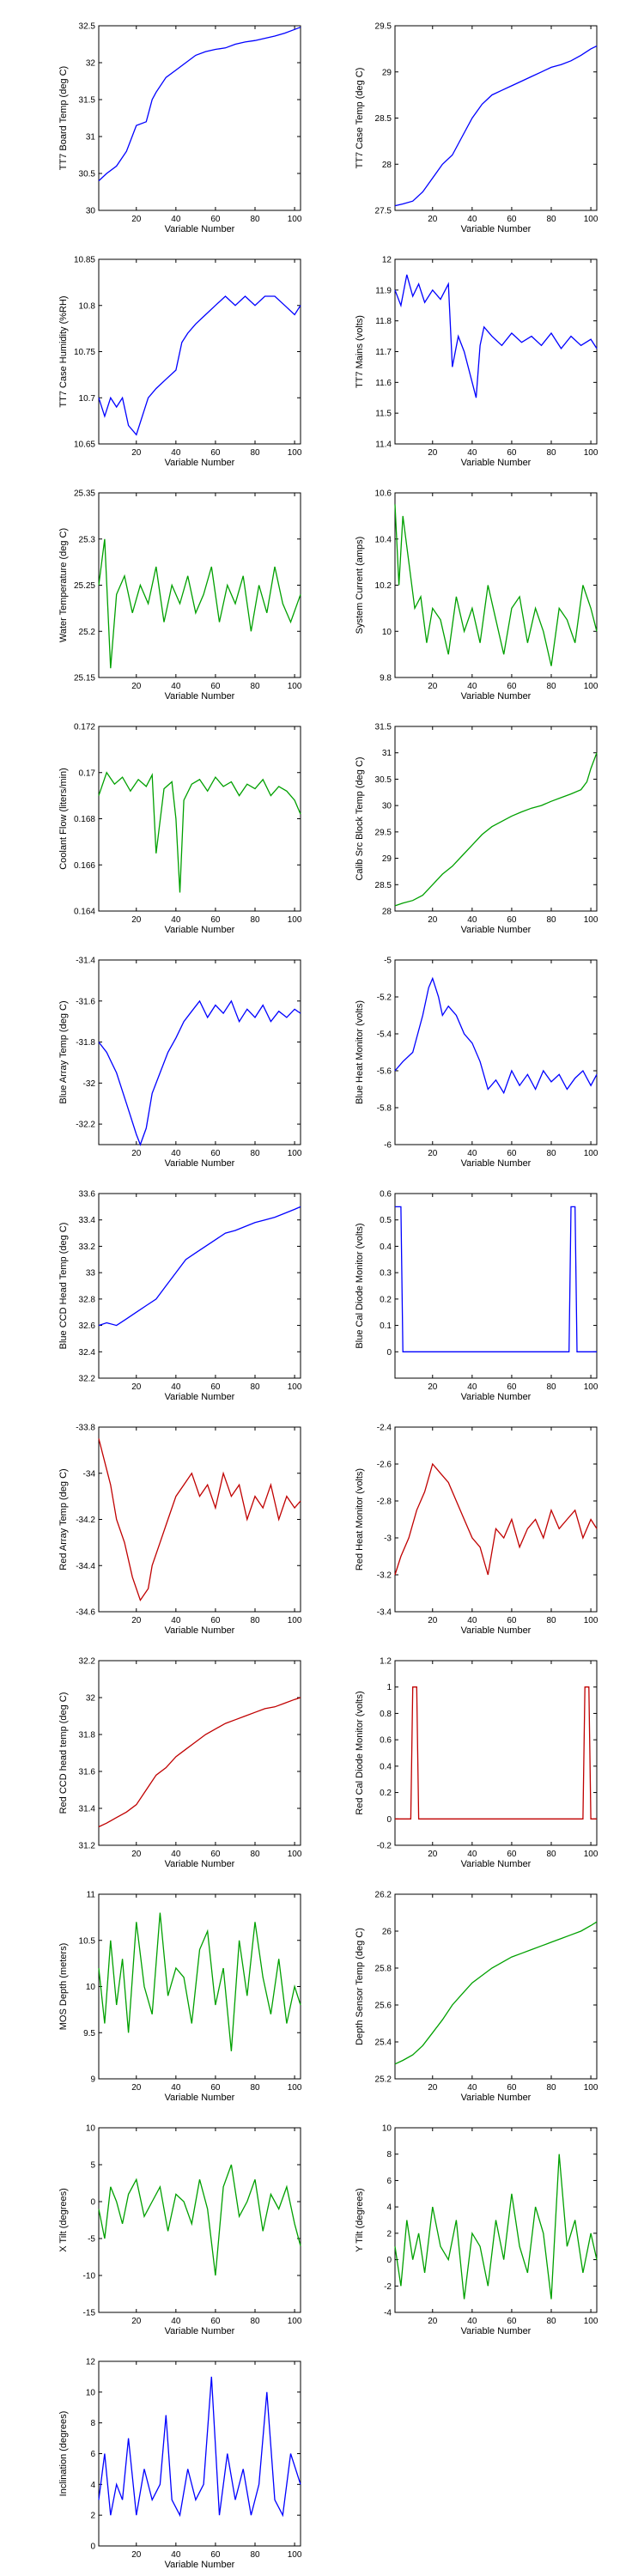 Image resolution: width=644 pixels, height=2576 pixels. Describe the element at coordinates (389, 1687) in the screenshot. I see `y-tick-label: 1` at that location.